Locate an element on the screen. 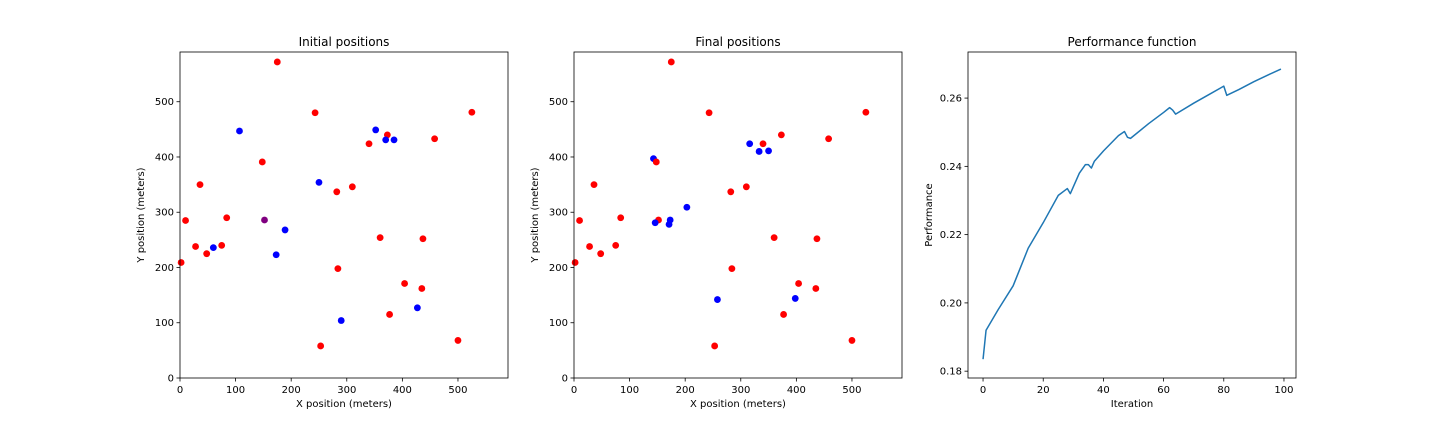  chart-title: Final positions is located at coordinates (737, 42).